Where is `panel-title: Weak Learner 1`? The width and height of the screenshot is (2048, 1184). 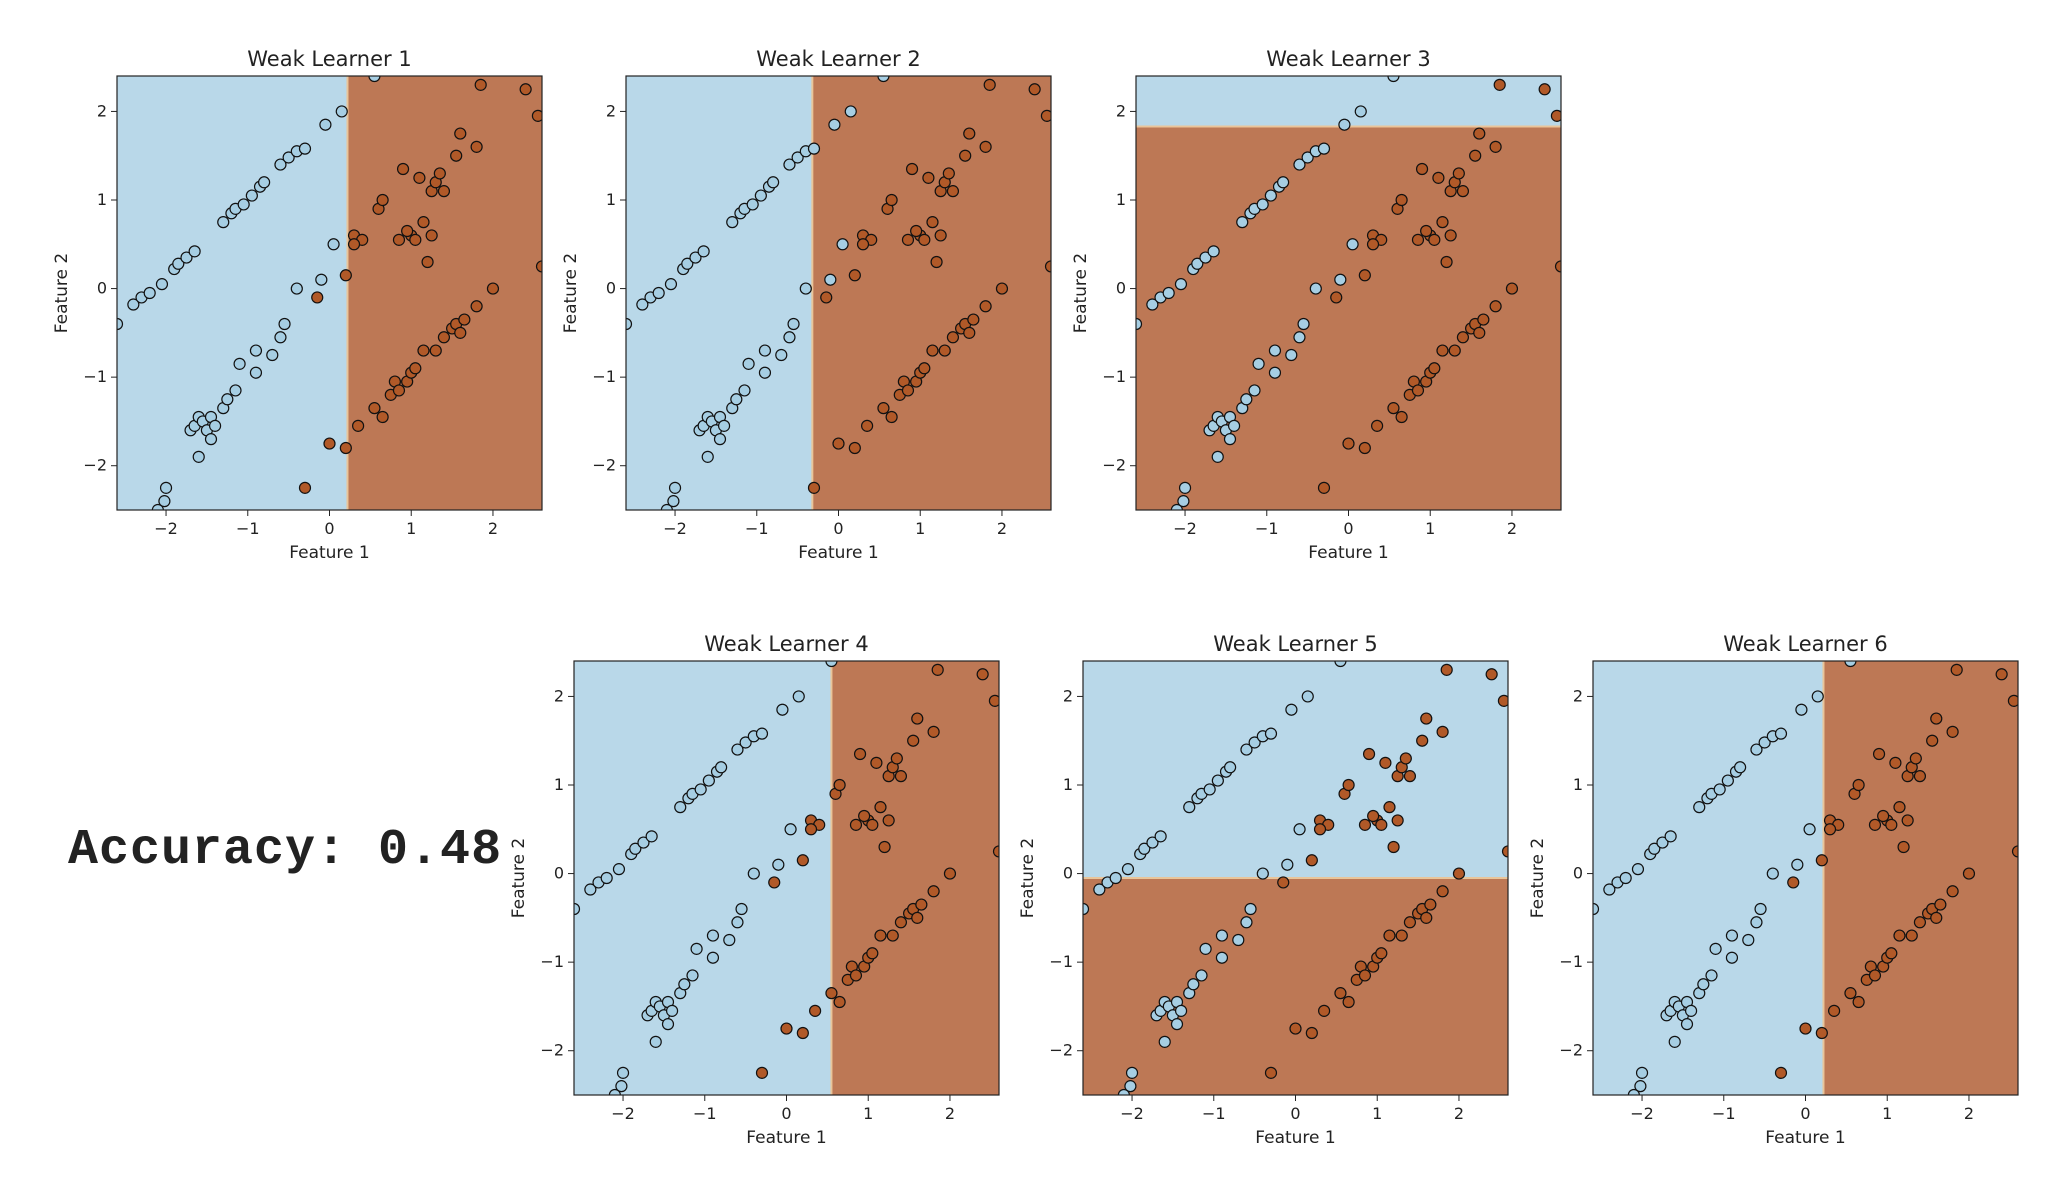 panel-title: Weak Learner 1 is located at coordinates (329, 59).